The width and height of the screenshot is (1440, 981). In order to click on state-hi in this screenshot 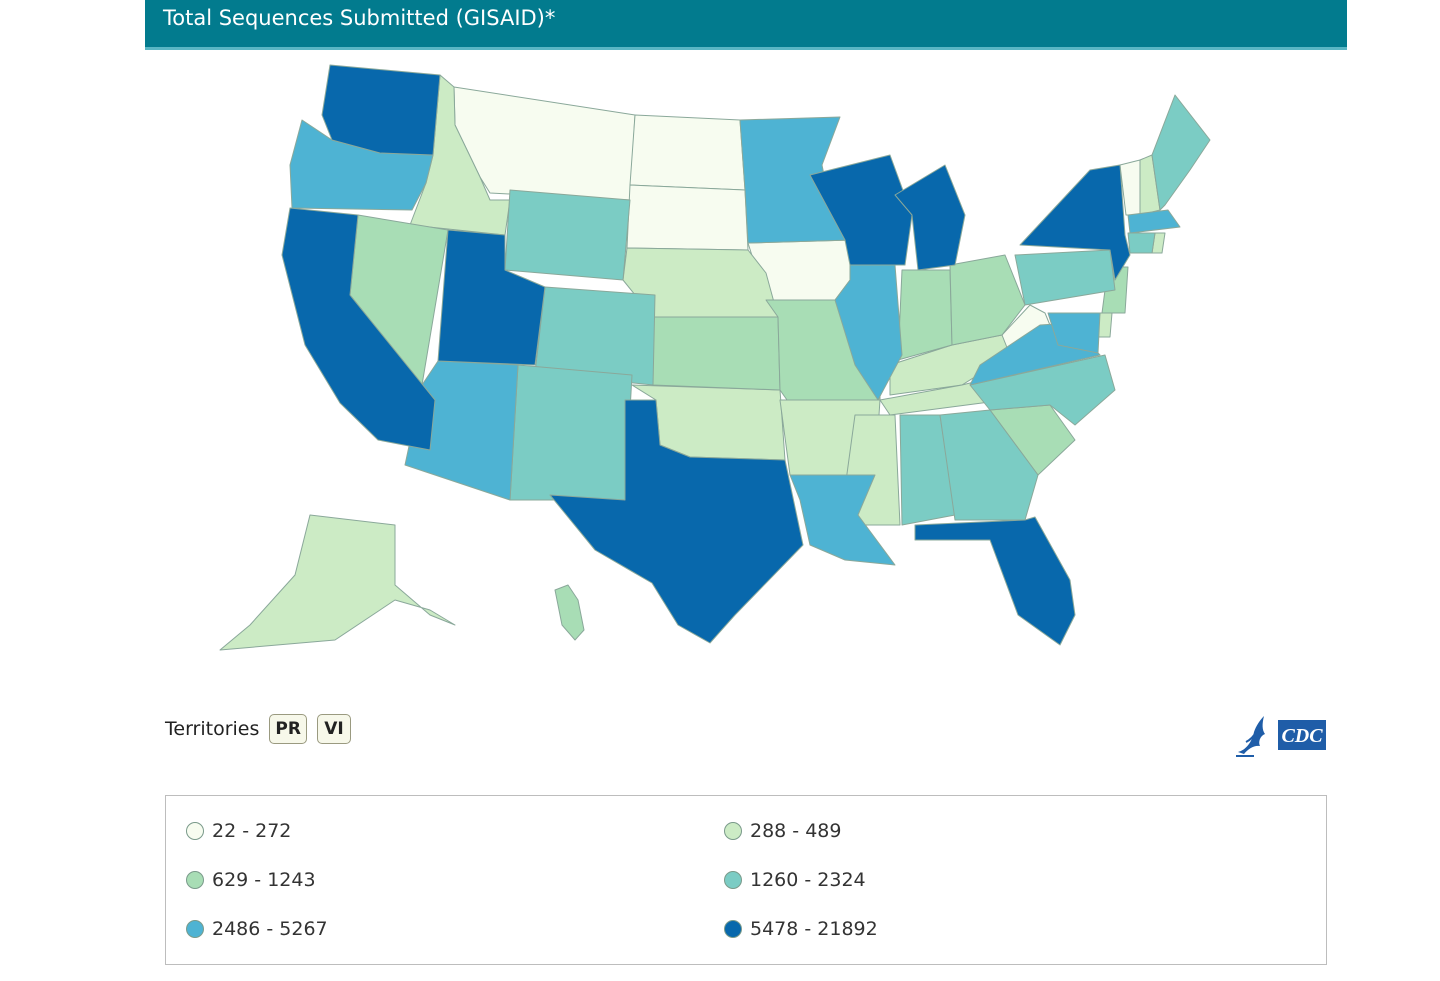, I will do `click(569, 612)`.